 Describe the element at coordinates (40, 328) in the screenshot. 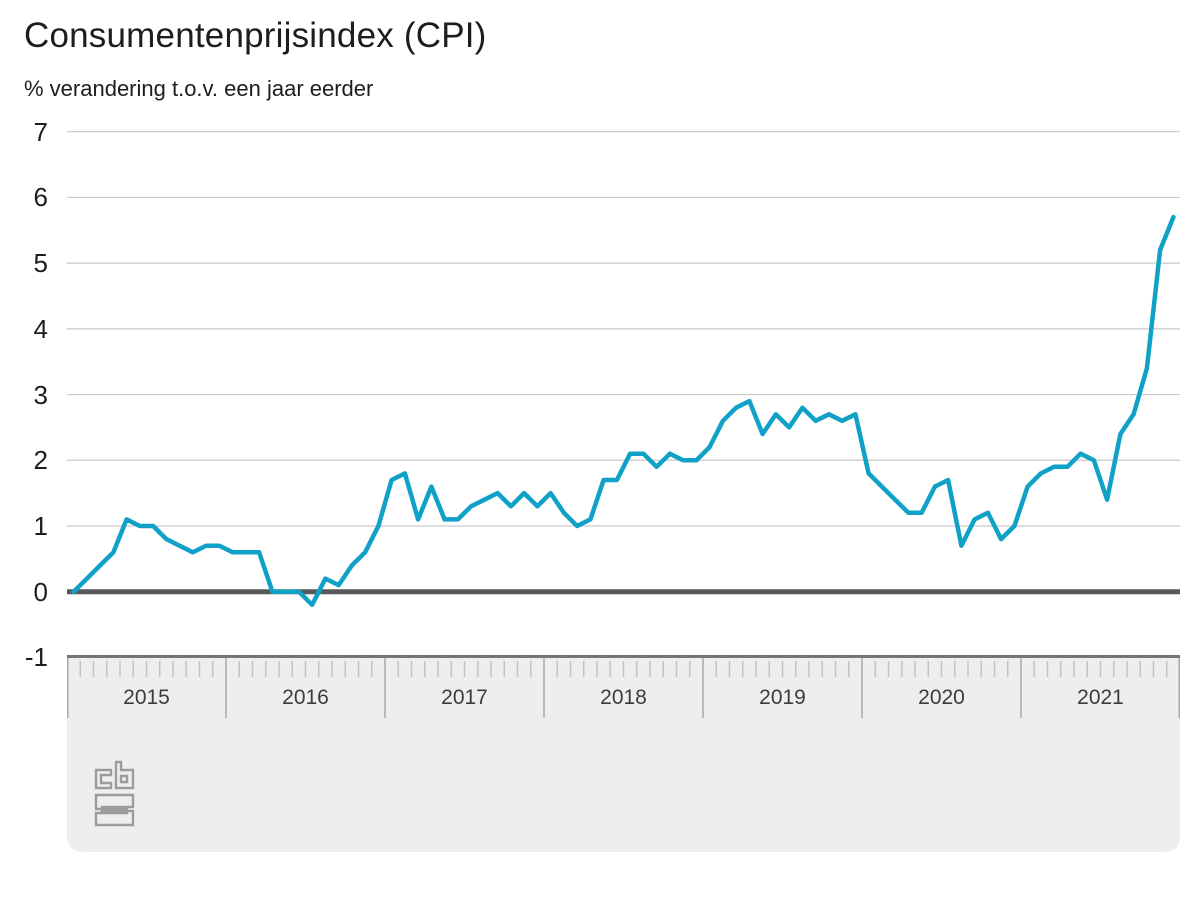

I see `y-tick-label: 4` at that location.